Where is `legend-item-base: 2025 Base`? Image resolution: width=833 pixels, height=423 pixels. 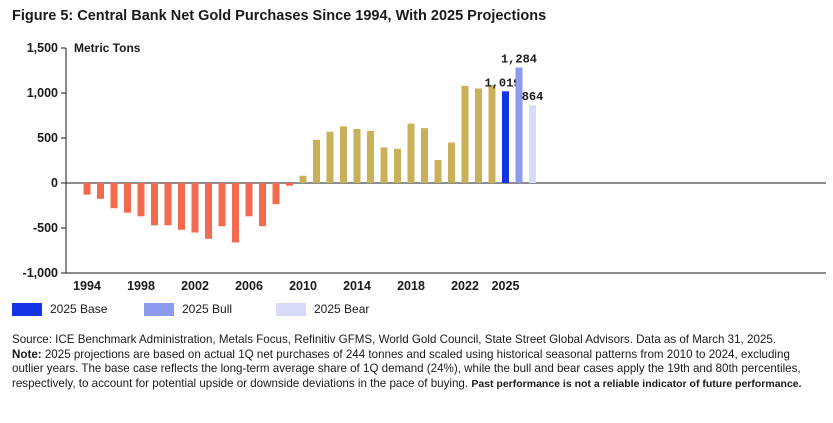 legend-item-base: 2025 Base is located at coordinates (78, 309).